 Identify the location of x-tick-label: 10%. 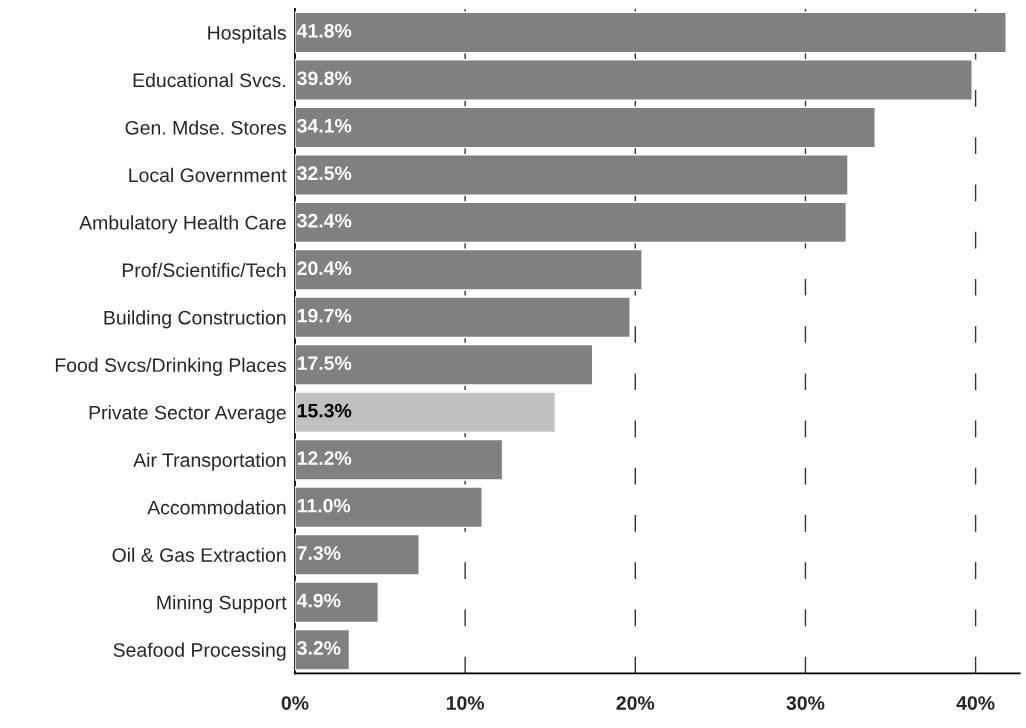
(465, 703).